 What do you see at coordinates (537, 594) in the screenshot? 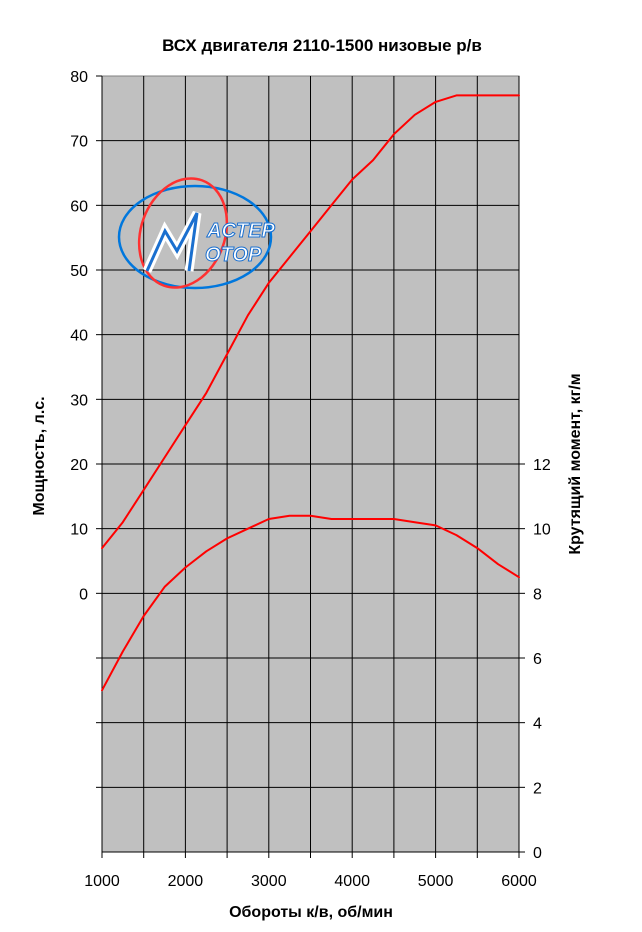
I see `y-right-tick-label: 8` at bounding box center [537, 594].